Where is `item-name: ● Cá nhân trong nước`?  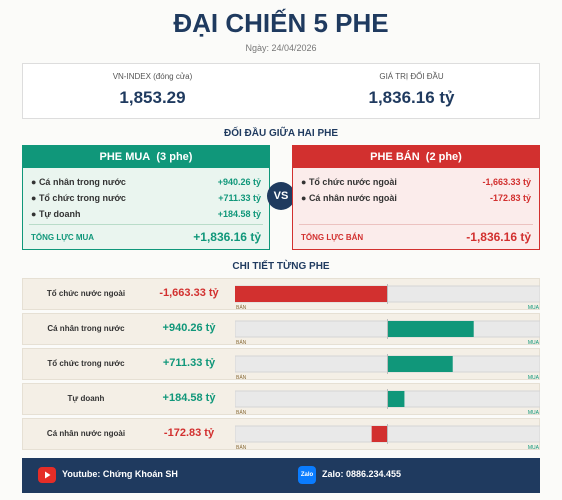
item-name: ● Cá nhân trong nước is located at coordinates (78, 182).